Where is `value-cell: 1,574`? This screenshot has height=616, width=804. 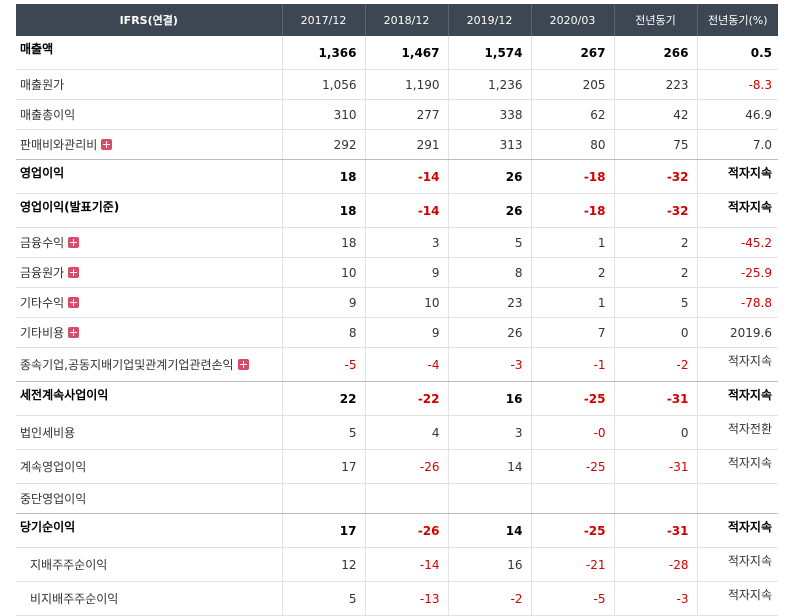
value-cell: 1,574 is located at coordinates (490, 53).